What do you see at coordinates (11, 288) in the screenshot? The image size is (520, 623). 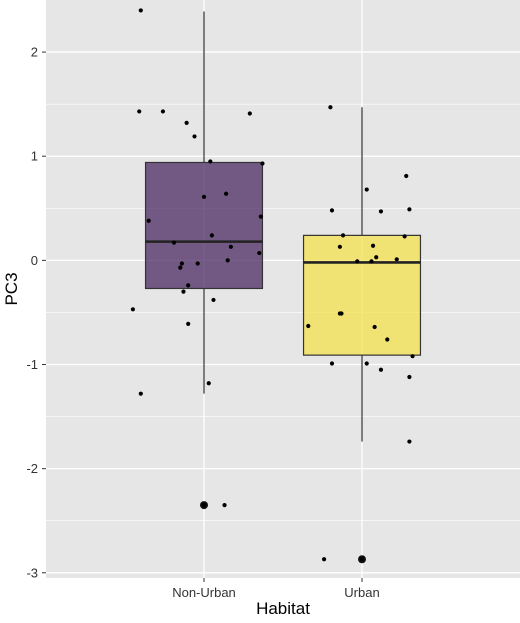 I see `y-axis-title: PC3` at bounding box center [11, 288].